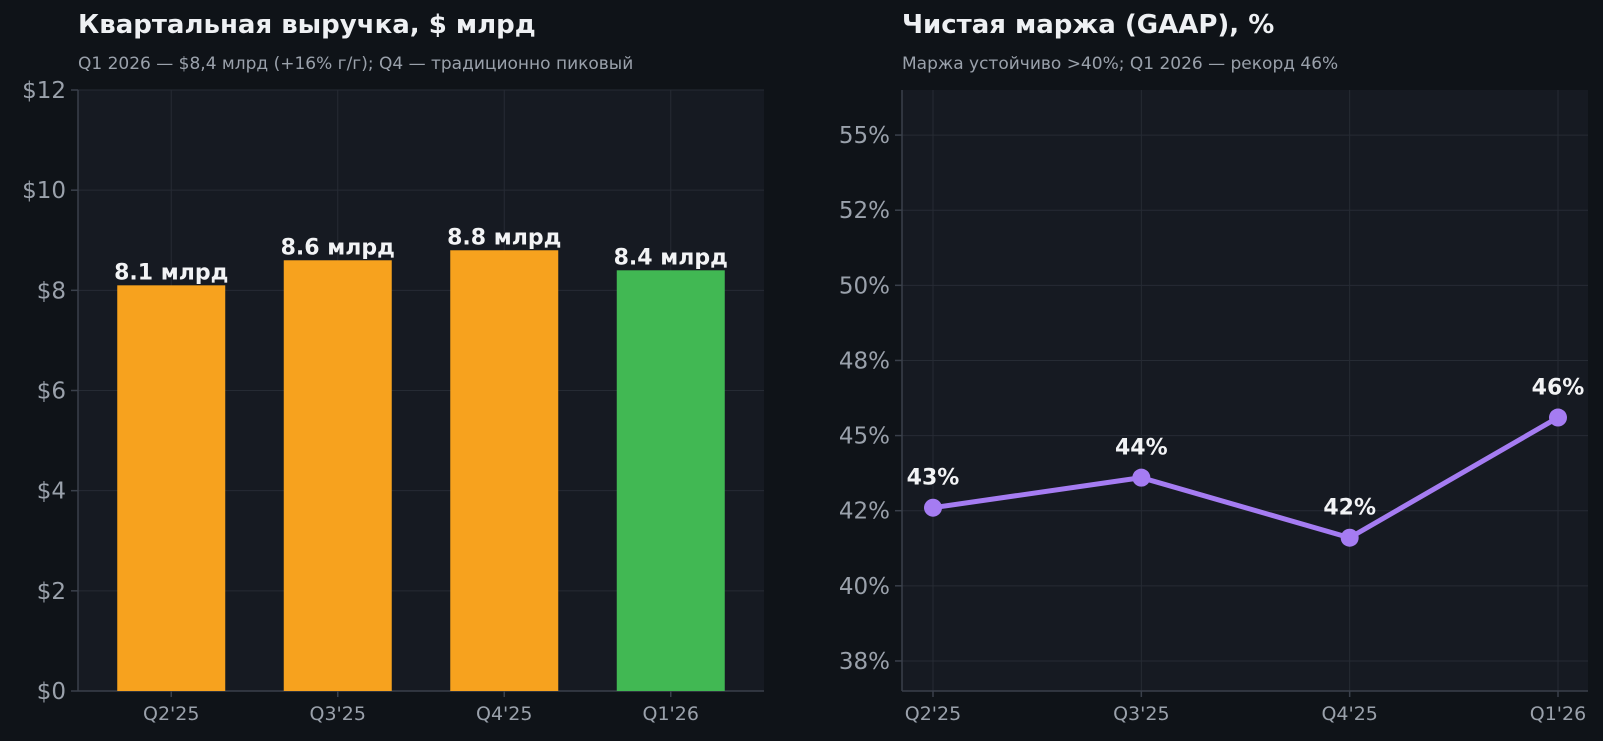 This screenshot has height=741, width=1603. Describe the element at coordinates (864, 286) in the screenshot. I see `margin-y-tick-label: 50%` at that location.